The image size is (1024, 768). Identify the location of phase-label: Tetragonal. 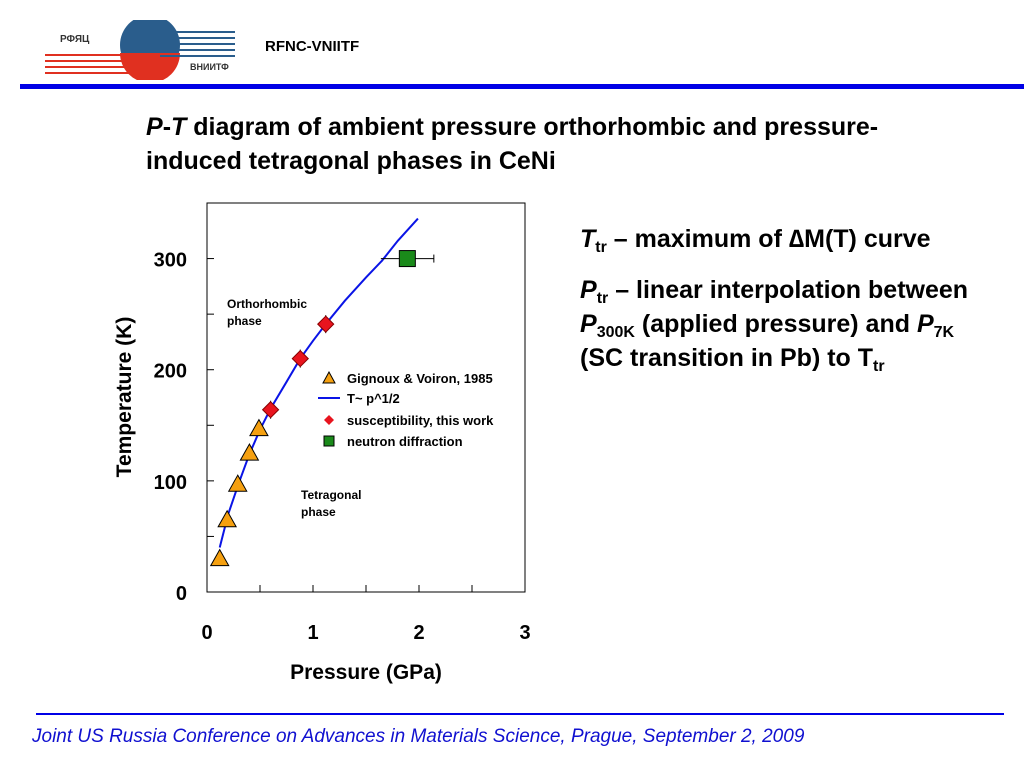
(331, 495).